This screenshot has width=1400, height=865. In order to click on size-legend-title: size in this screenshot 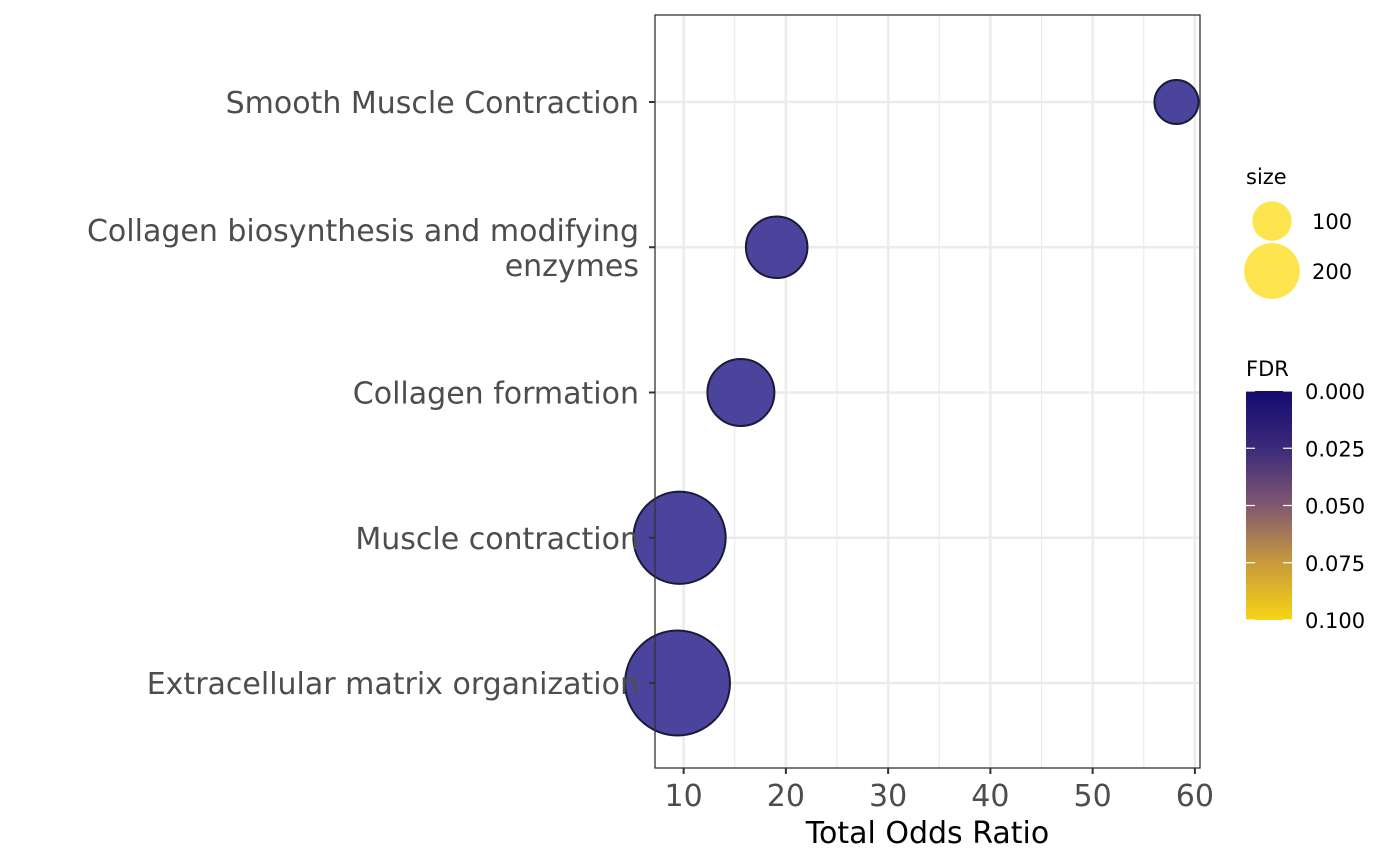, I will do `click(1266, 177)`.